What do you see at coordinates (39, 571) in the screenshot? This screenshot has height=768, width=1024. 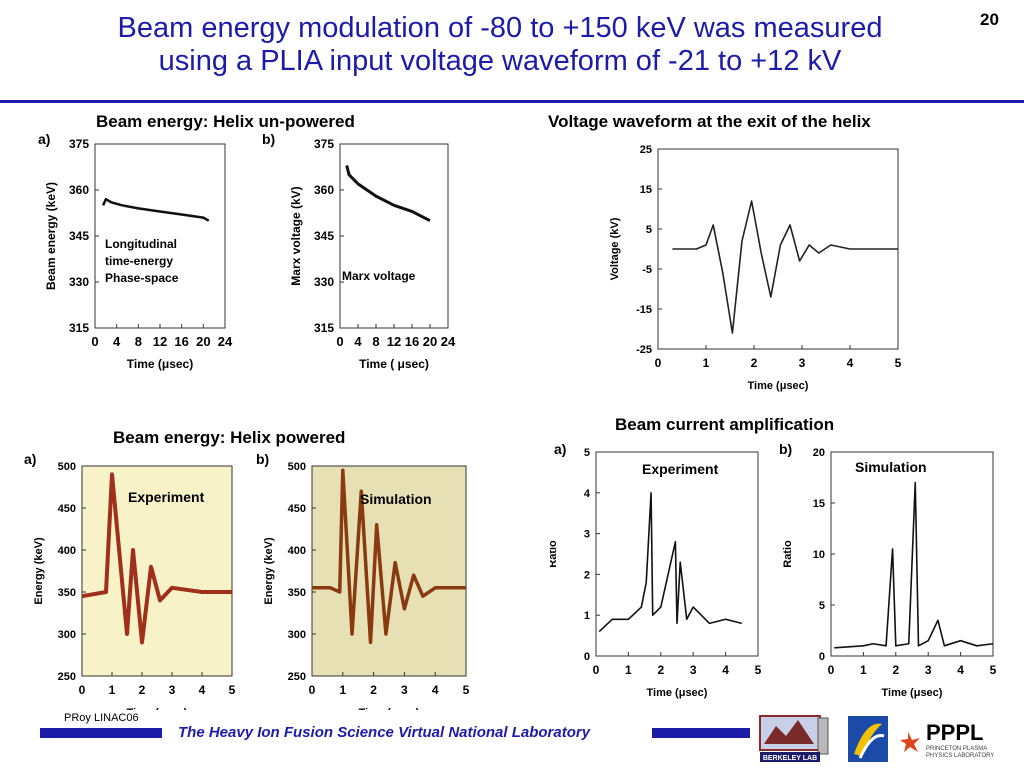 I see `y-axis-label: Energy (keV)` at bounding box center [39, 571].